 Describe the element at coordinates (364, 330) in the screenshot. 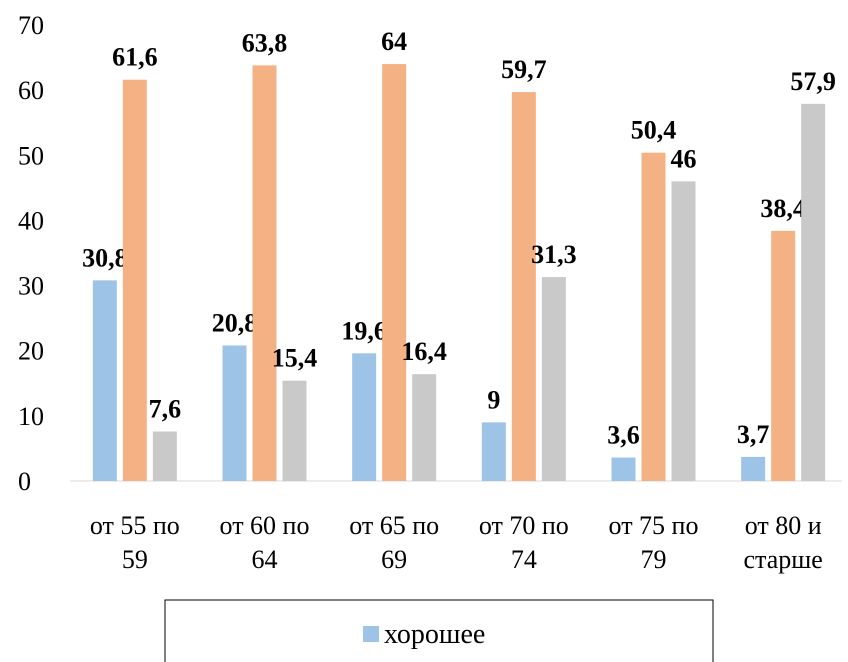

I see `data-label: 19,6` at that location.